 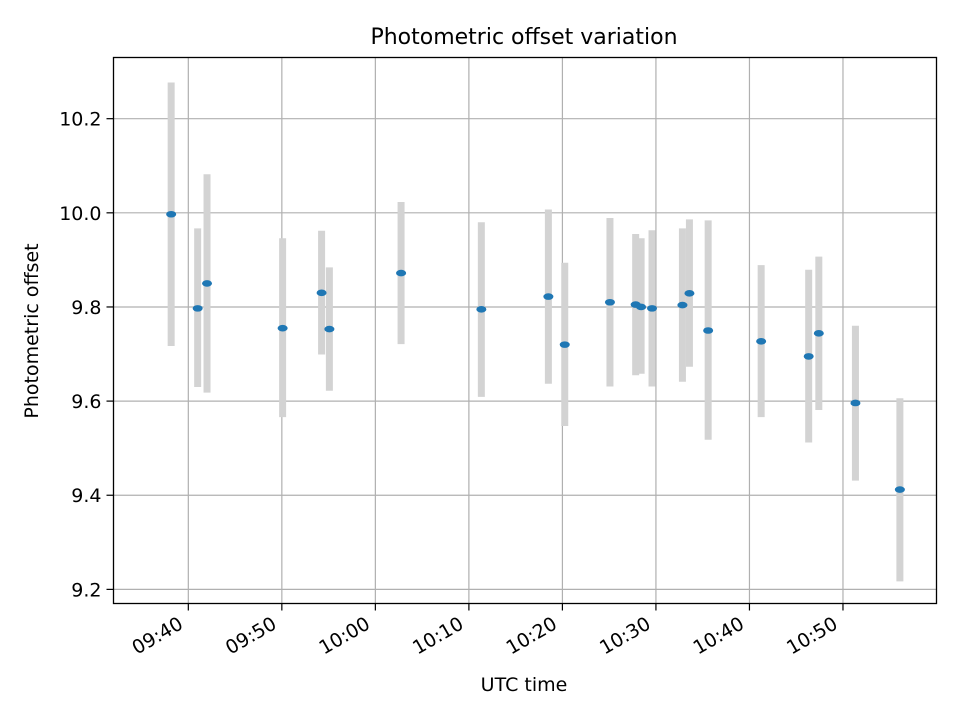 What do you see at coordinates (344, 636) in the screenshot?
I see `x-tick-label: 10:00` at bounding box center [344, 636].